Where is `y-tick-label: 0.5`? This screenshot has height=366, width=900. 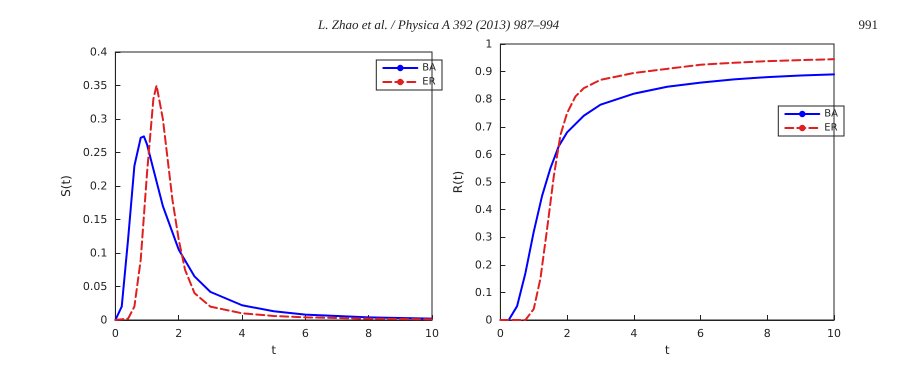
y-tick-label: 0.5 is located at coordinates (483, 182).